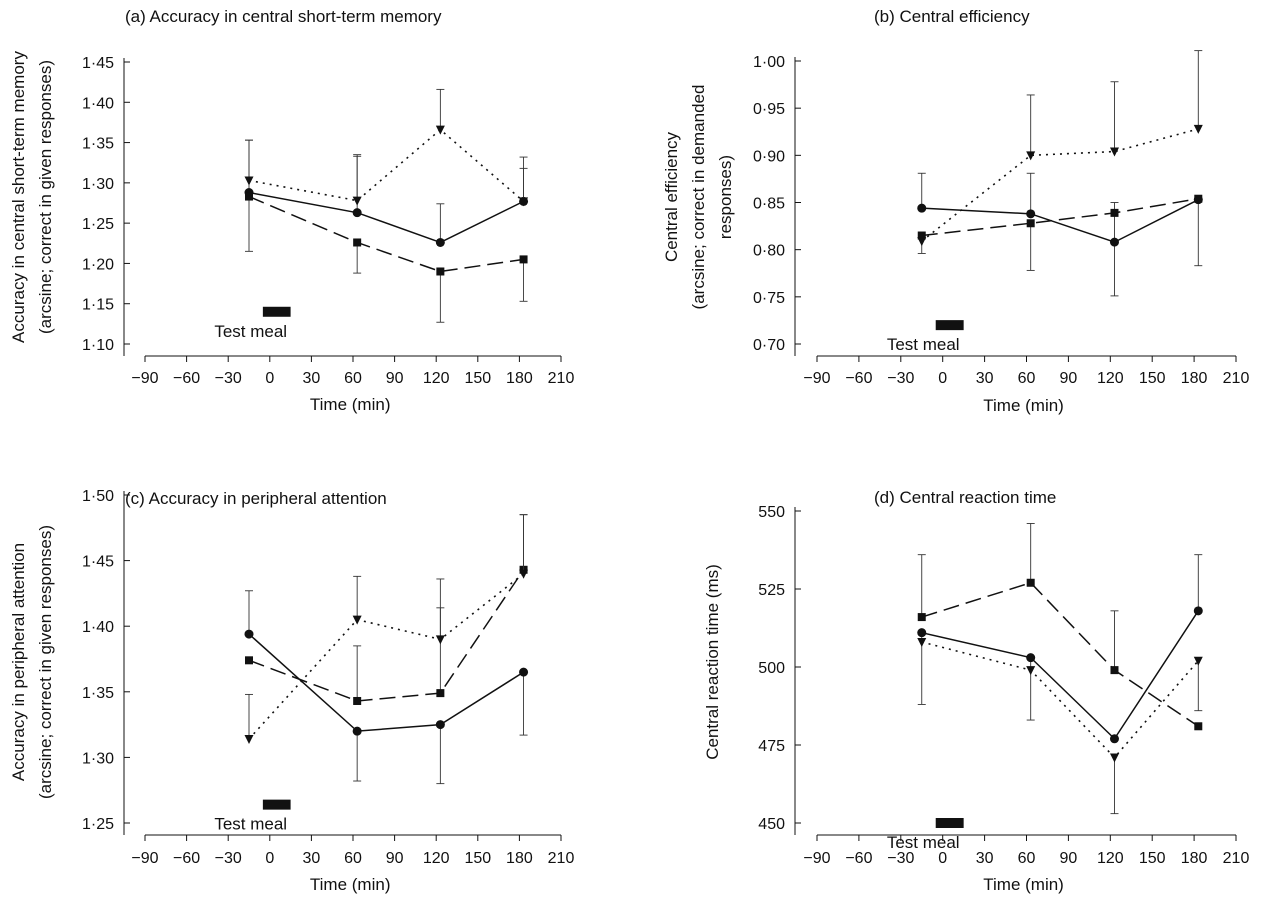 This screenshot has height=903, width=1265. What do you see at coordinates (769, 109) in the screenshot?
I see `y-tick-label: 0·95` at bounding box center [769, 109].